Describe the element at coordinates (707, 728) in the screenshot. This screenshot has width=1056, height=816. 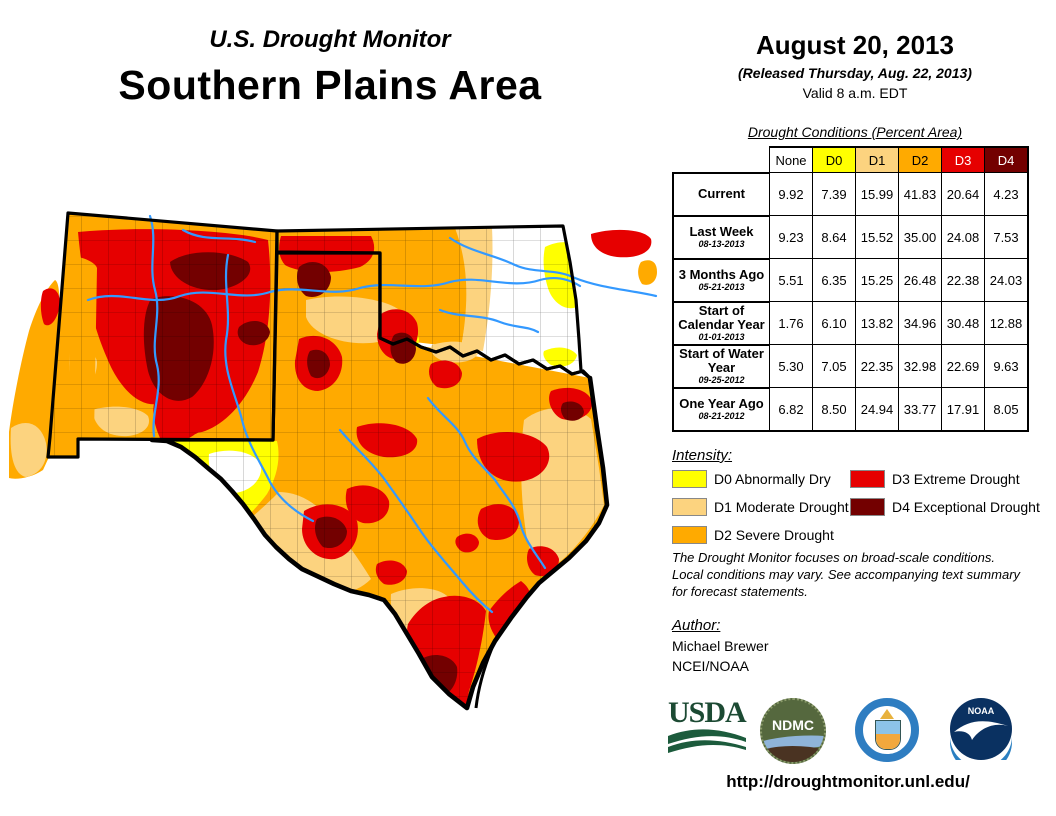
I see `usda-logo: USDA` at that location.